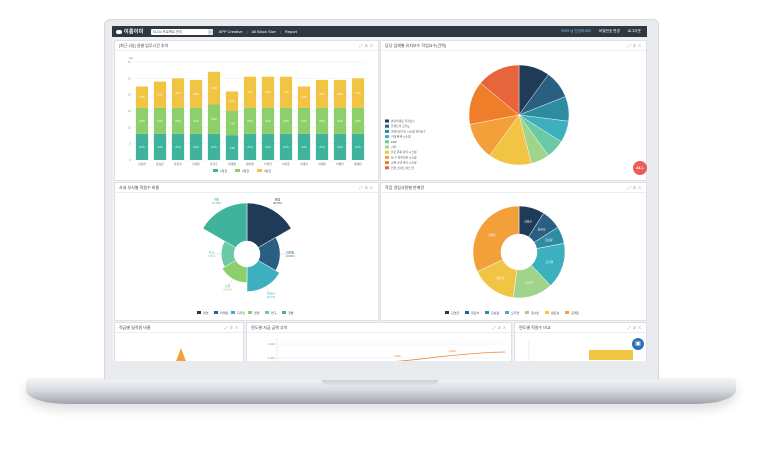  What do you see at coordinates (451, 356) in the screenshot?
I see `series-line` at bounding box center [451, 356].